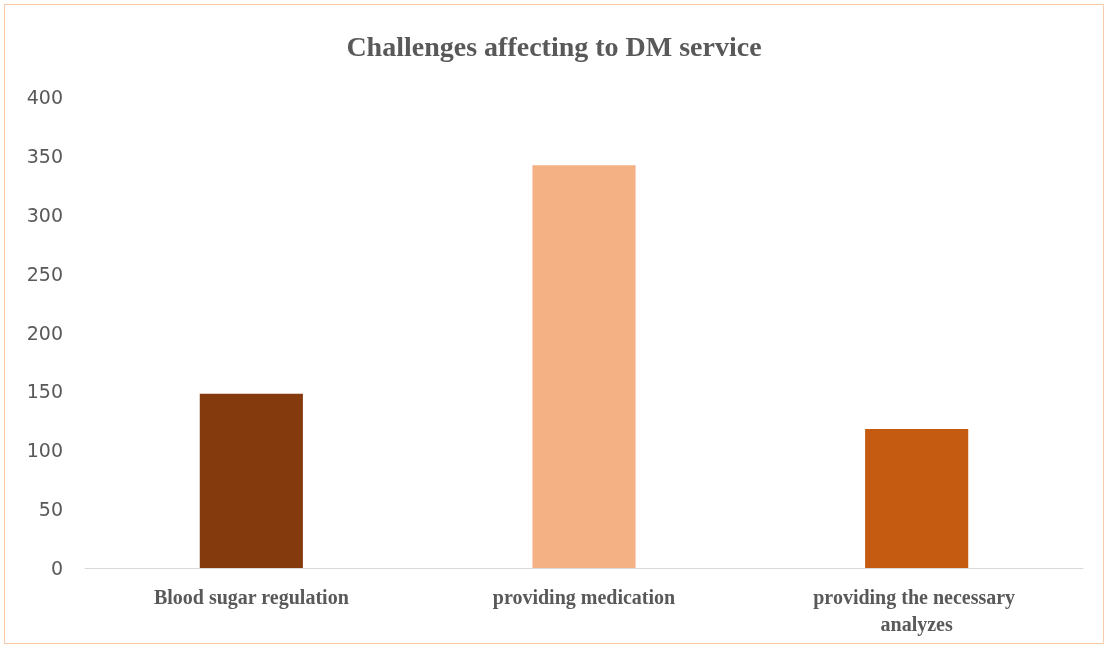 This screenshot has width=1110, height=651. Describe the element at coordinates (44, 332) in the screenshot. I see `y-tick-label: 200` at that location.